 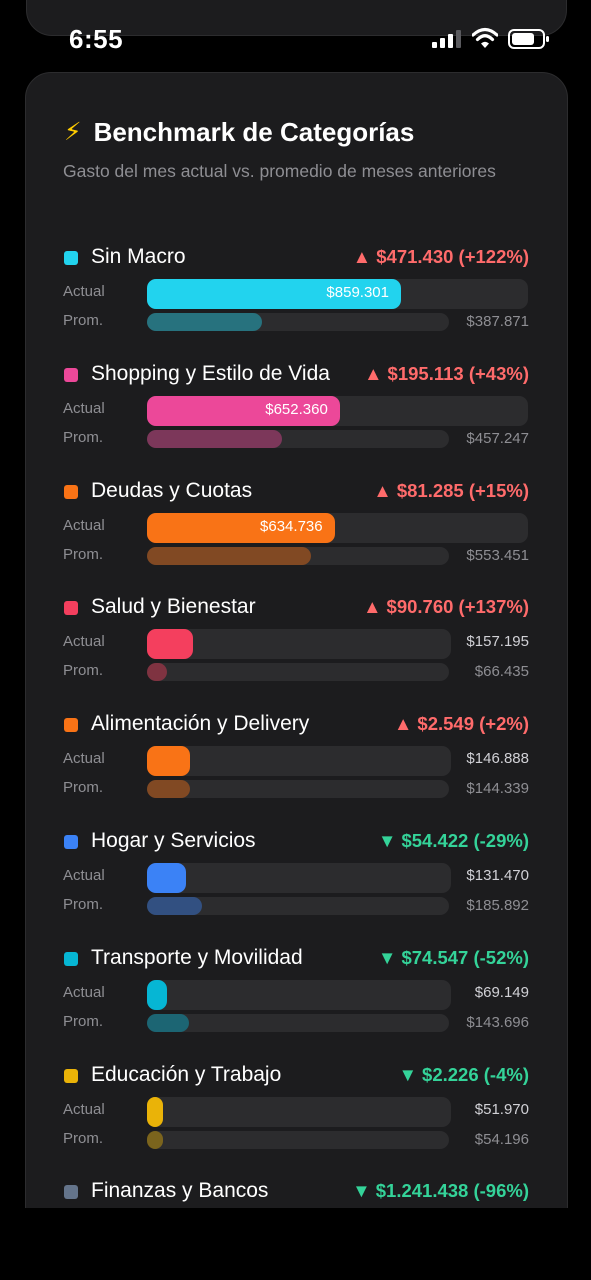 I want to click on cellular-signal-icon, so click(x=446, y=39).